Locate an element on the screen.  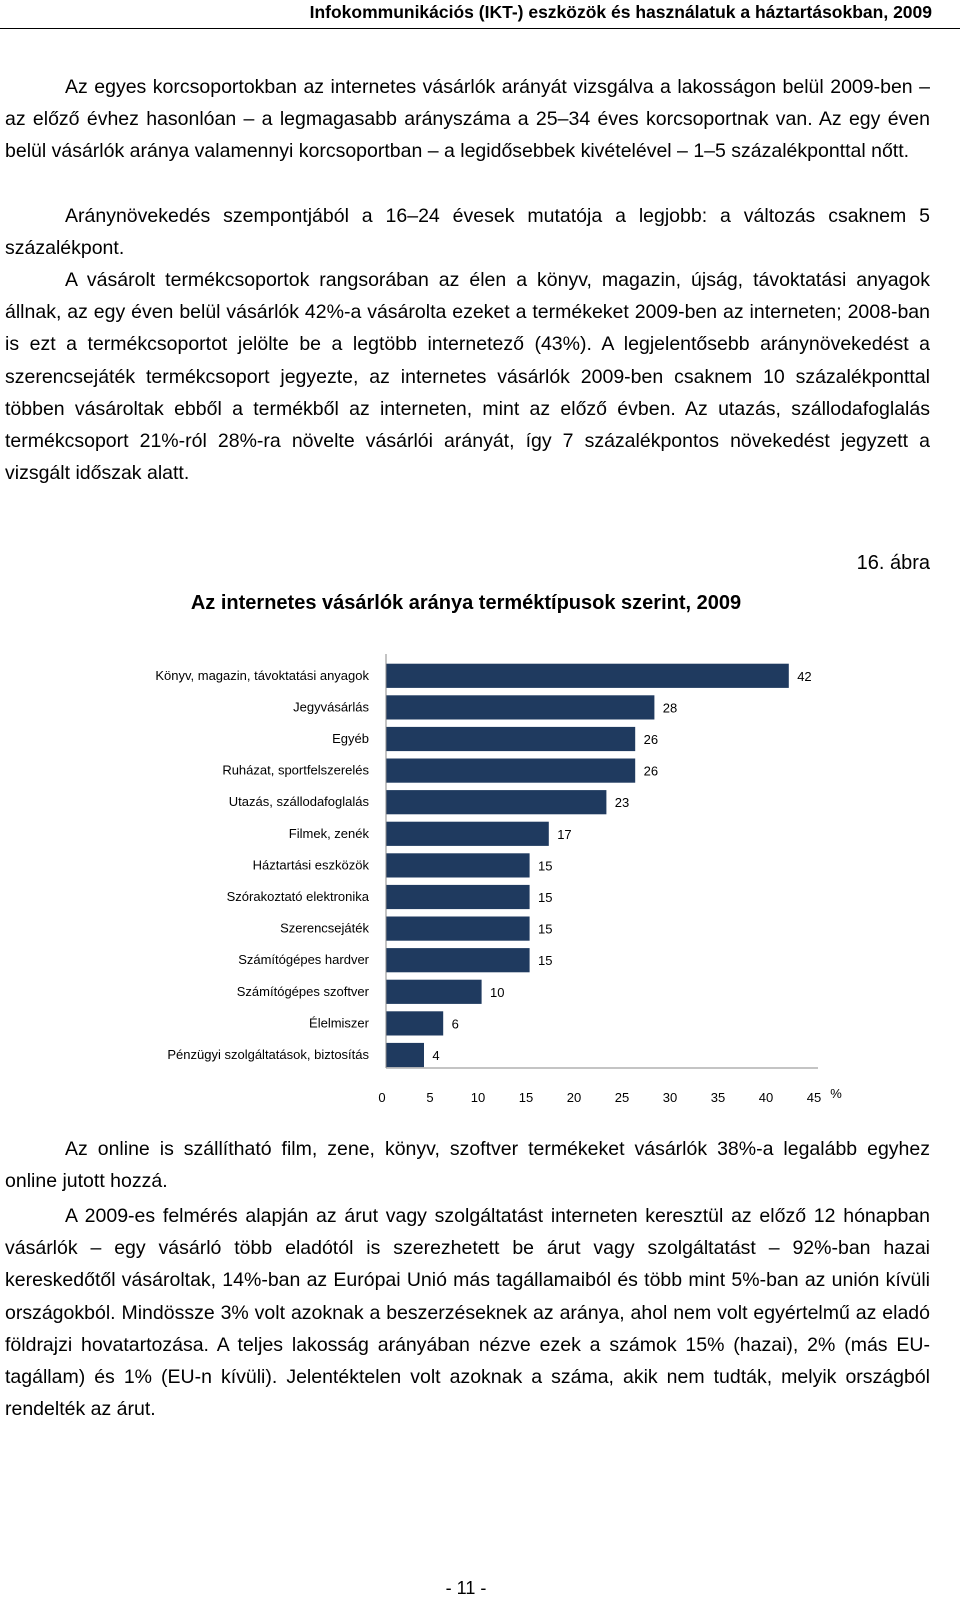
x-tick-label: 45 is located at coordinates (814, 1097).